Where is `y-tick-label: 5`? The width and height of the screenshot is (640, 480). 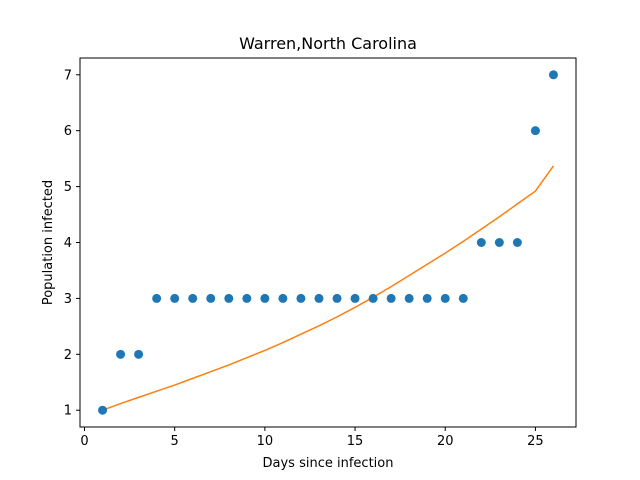
y-tick-label: 5 is located at coordinates (68, 187).